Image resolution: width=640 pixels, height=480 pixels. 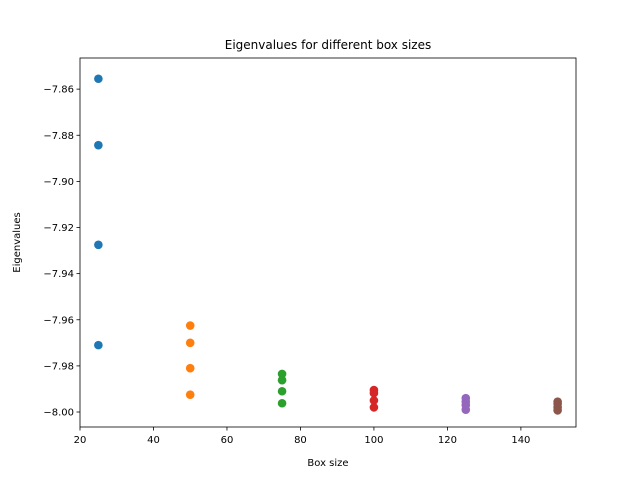 I want to click on x-tick-label: 20, so click(x=80, y=440).